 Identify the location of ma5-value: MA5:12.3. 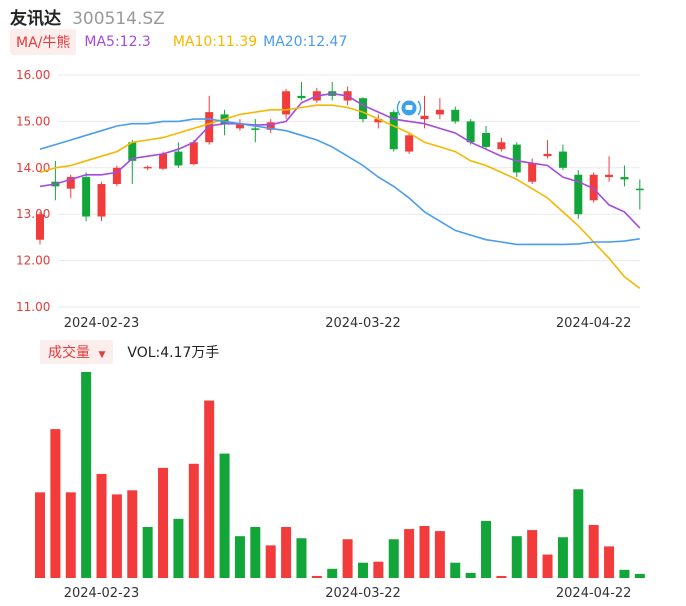
(117, 42).